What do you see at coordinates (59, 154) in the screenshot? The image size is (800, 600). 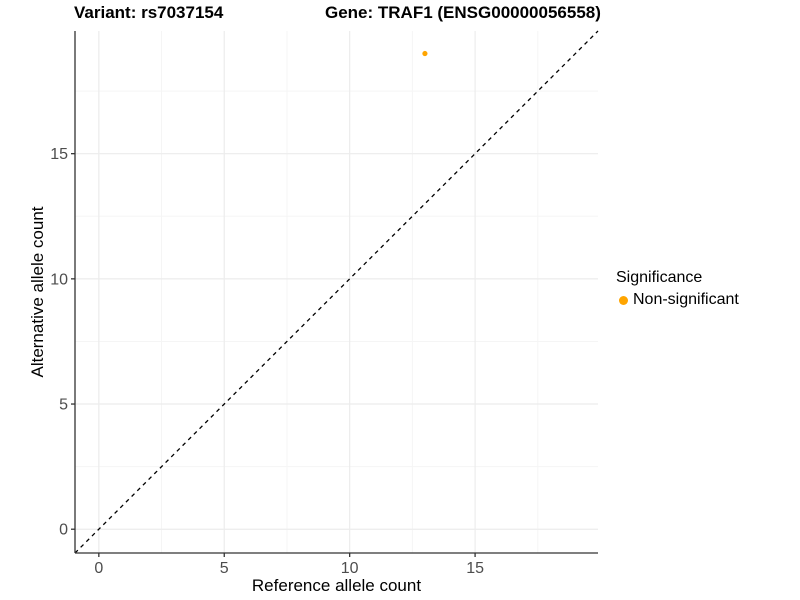 I see `y-tick-label: 15` at bounding box center [59, 154].